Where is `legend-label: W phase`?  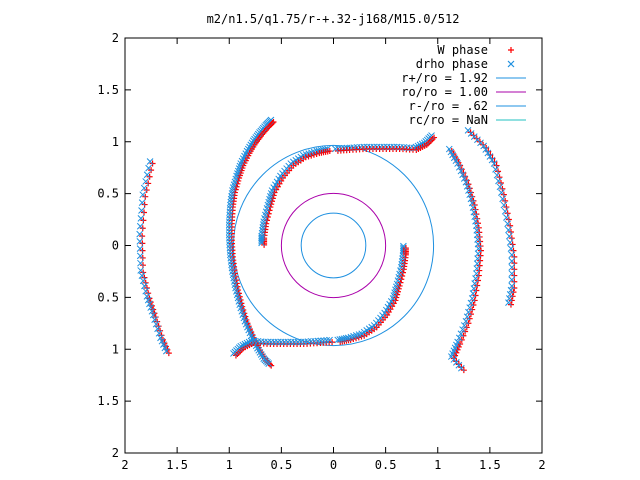
legend-label: W phase is located at coordinates (462, 50).